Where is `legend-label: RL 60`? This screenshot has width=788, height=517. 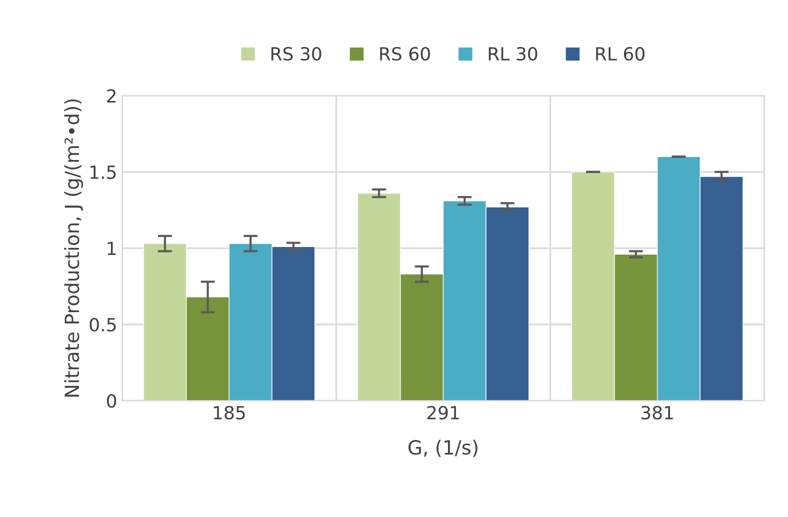
legend-label: RL 60 is located at coordinates (620, 53).